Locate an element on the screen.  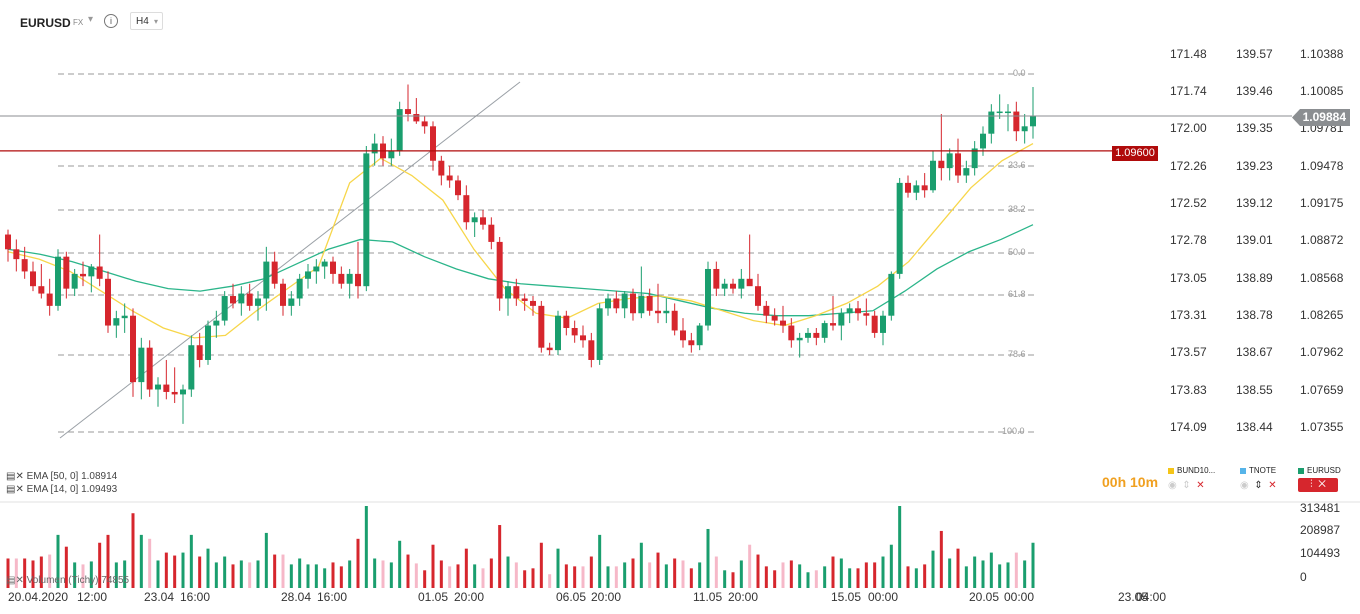
volume-legend: ▤✕ Volumen (Tichy) 74855 is located at coordinates (67, 580).